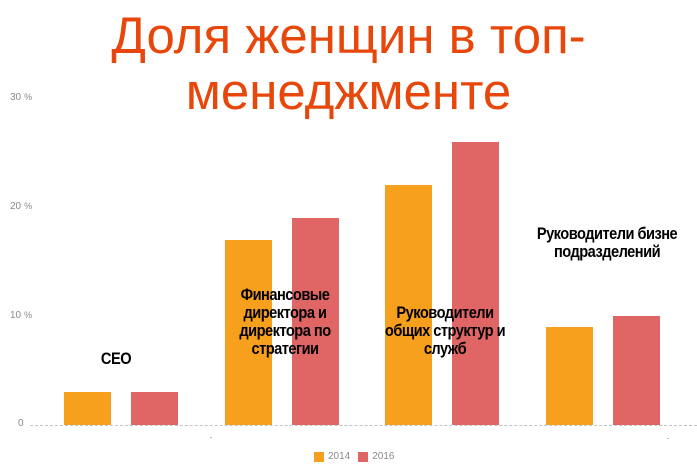 Image resolution: width=697 pixels, height=471 pixels. Describe the element at coordinates (154, 408) in the screenshot. I see `bar-ceo-2016` at that location.